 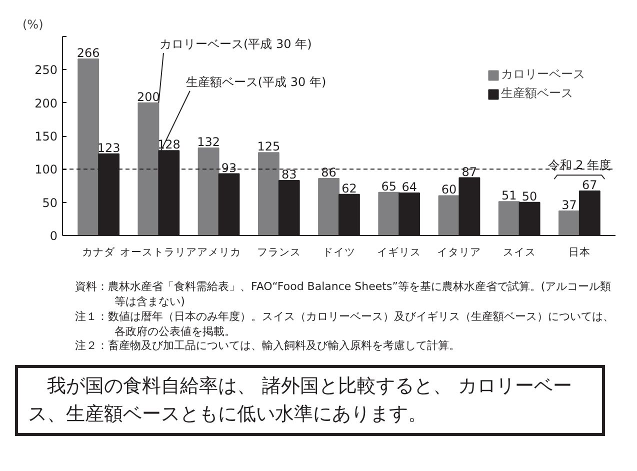 I want to click on x-tick-label: イタリア, so click(x=459, y=252).